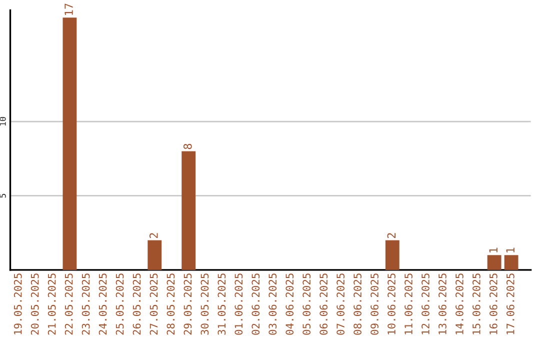 The width and height of the screenshot is (540, 340). I want to click on x-tick-label: 19.05.2025, so click(18, 304).